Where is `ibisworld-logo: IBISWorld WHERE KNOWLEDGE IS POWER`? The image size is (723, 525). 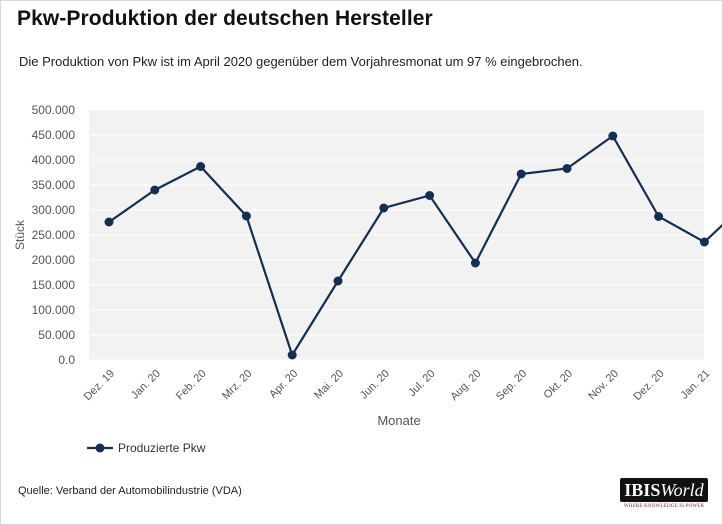
ibisworld-logo: IBISWorld WHERE KNOWLEDGE IS POWER is located at coordinates (664, 496).